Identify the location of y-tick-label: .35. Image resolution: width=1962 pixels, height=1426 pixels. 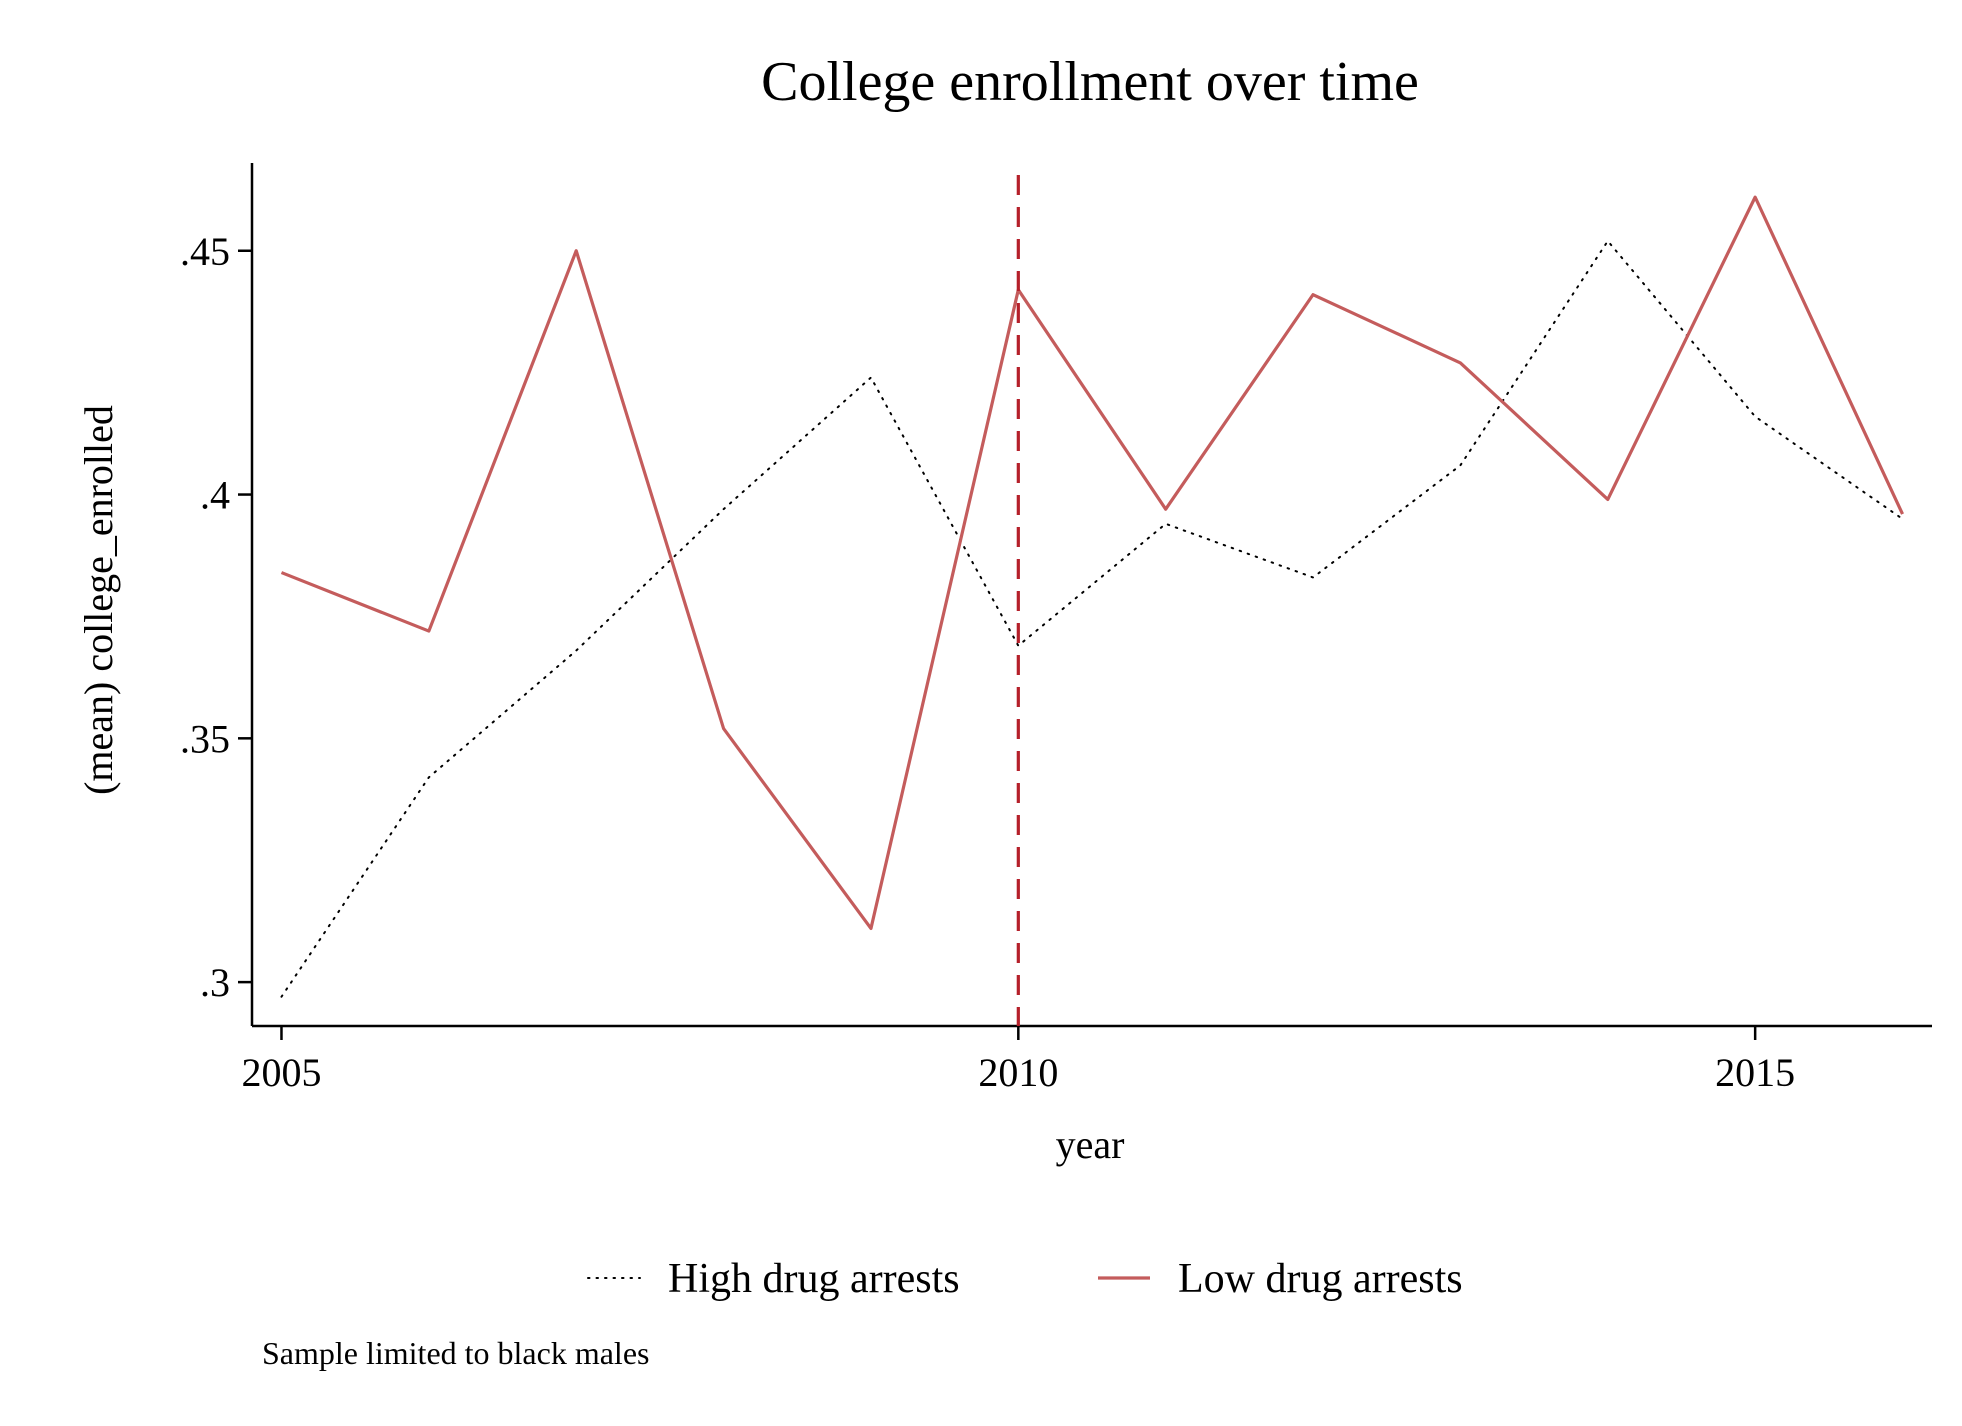
(205, 738).